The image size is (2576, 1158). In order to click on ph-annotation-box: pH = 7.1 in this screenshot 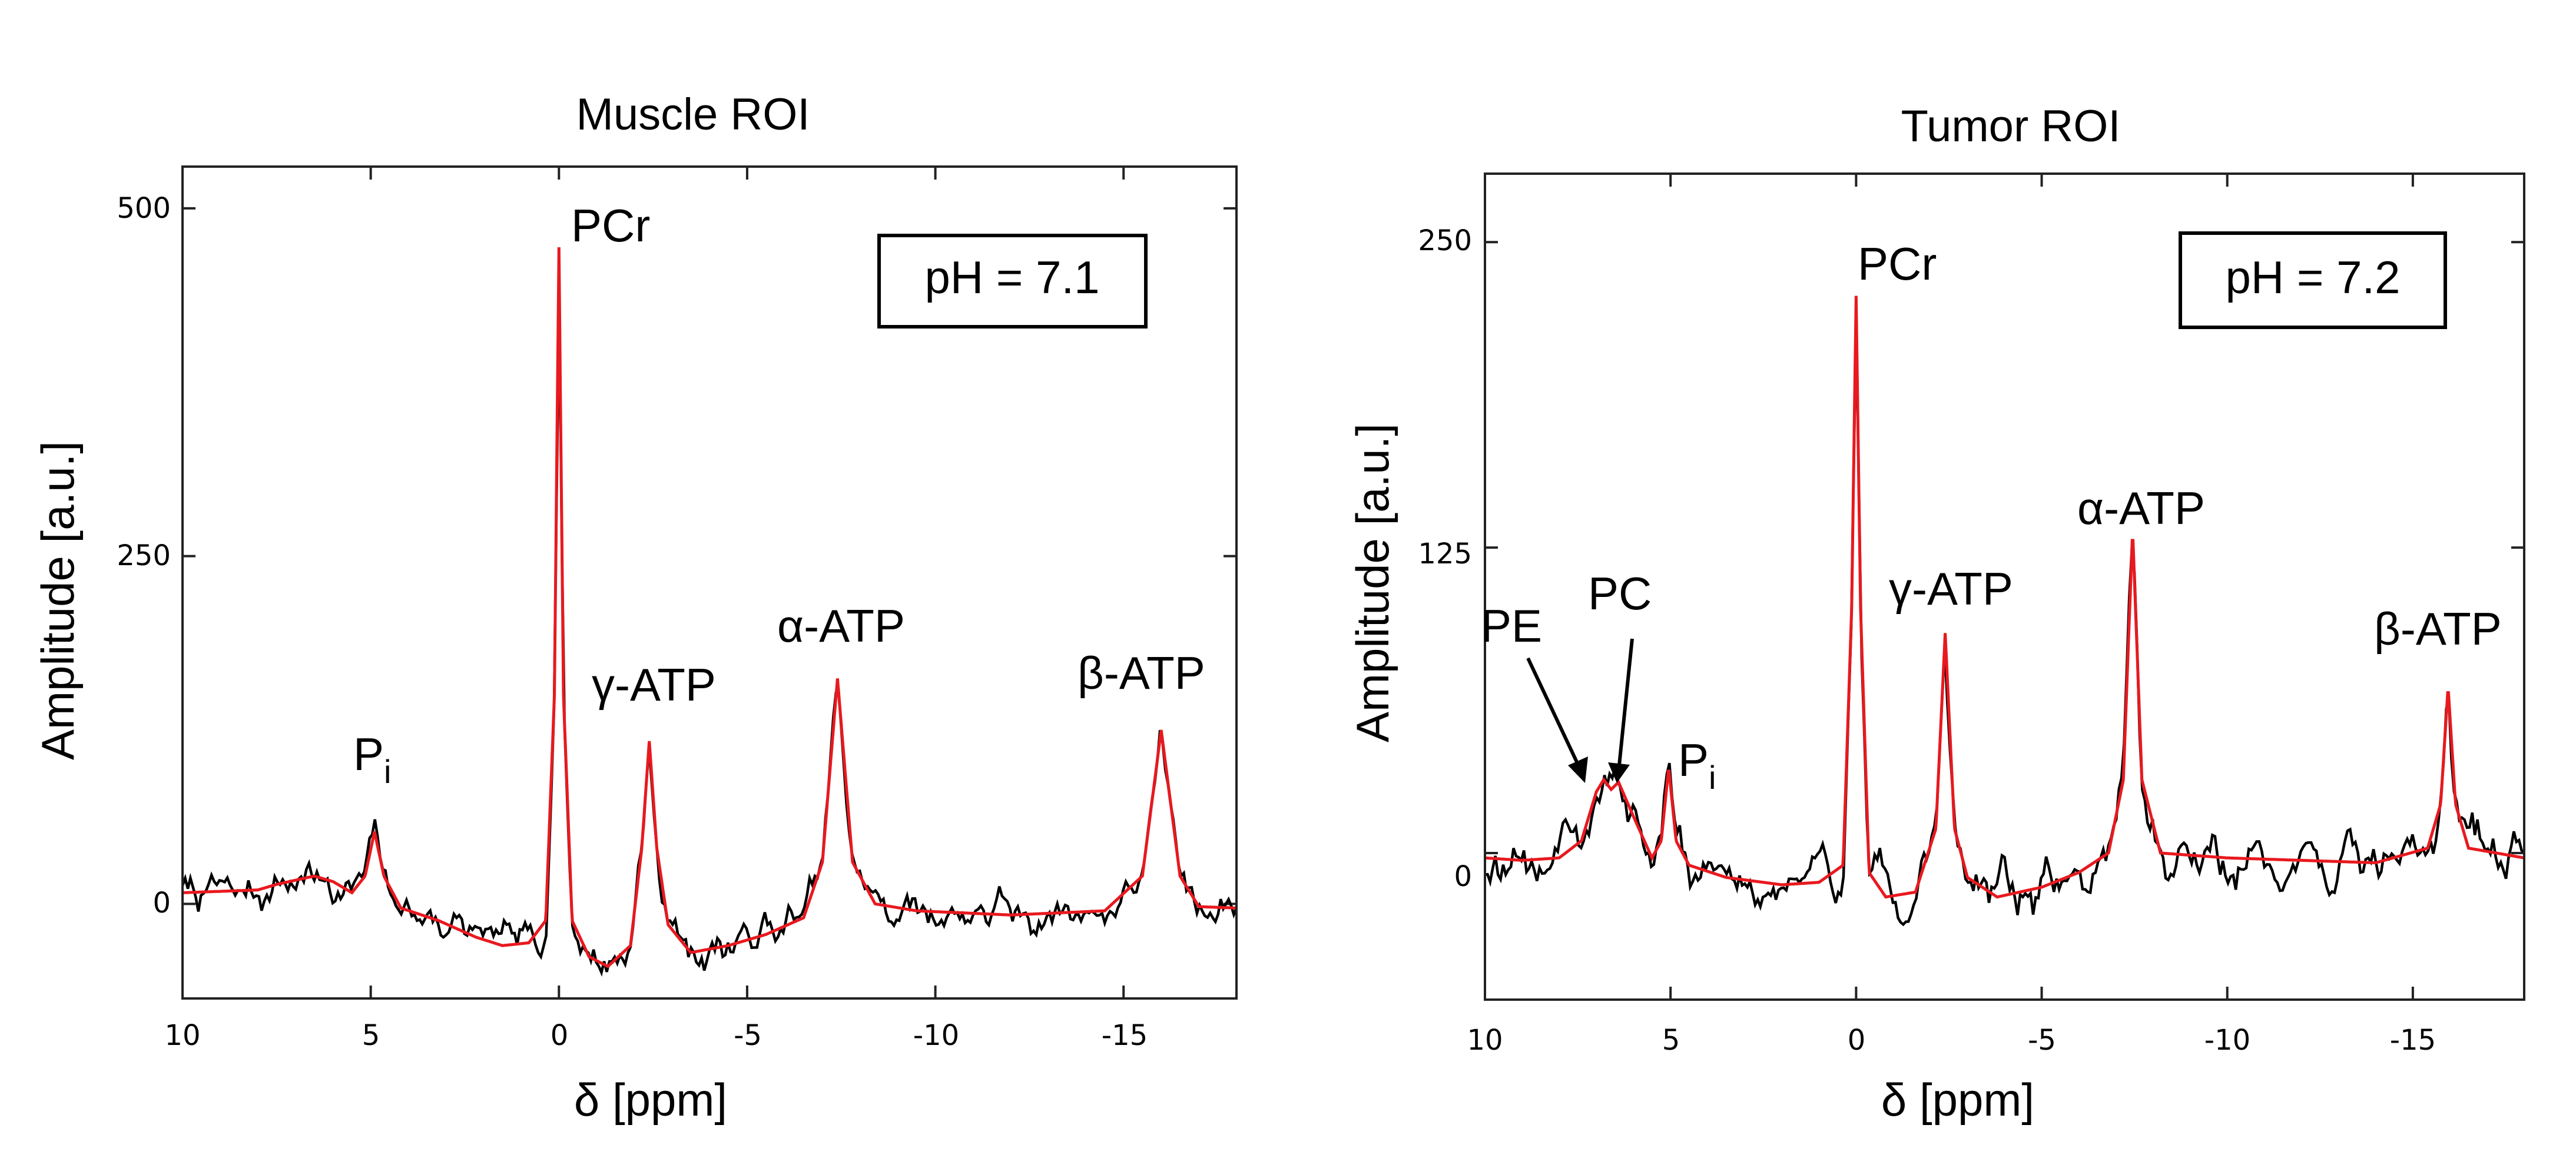, I will do `click(1012, 281)`.